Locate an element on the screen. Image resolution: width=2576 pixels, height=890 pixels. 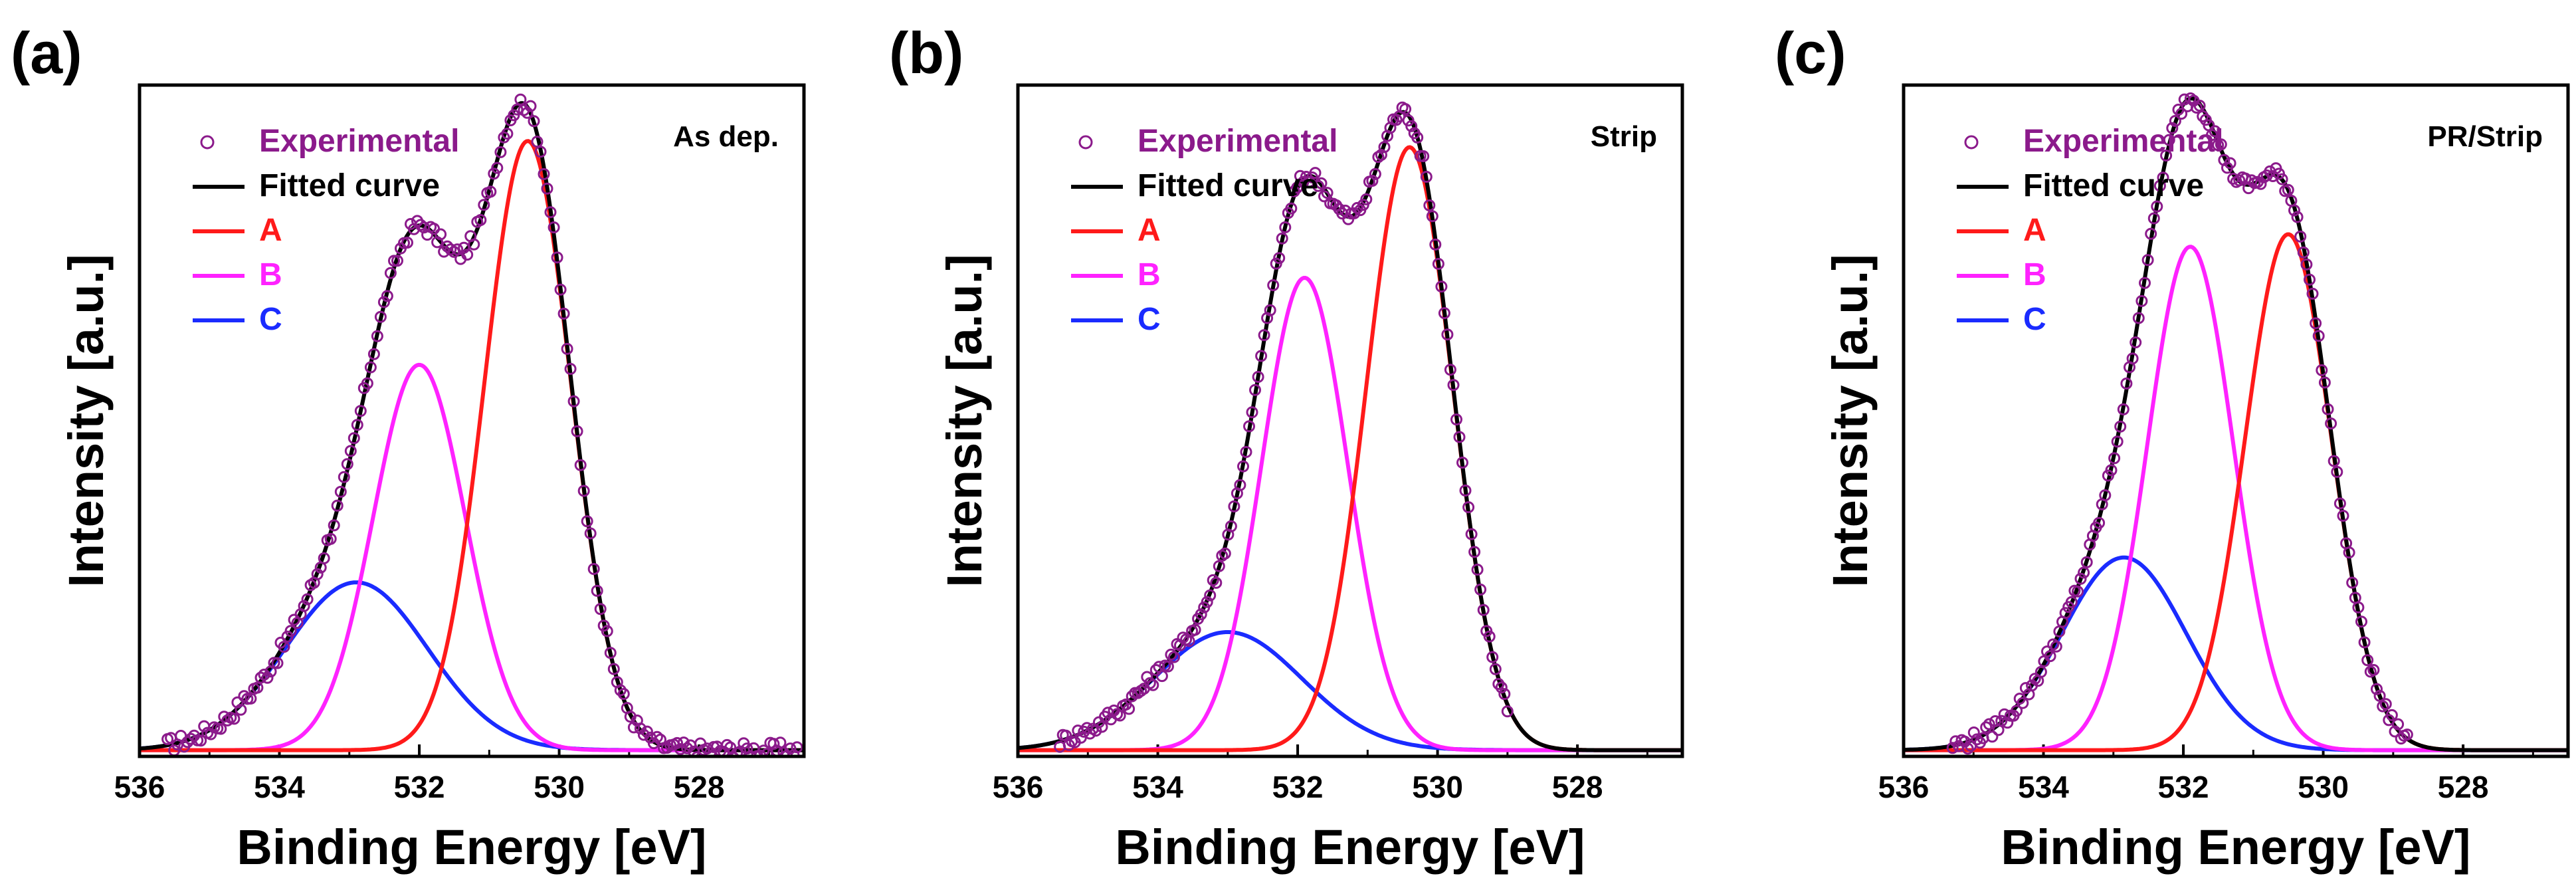
sample-label: As dep. is located at coordinates (726, 136).